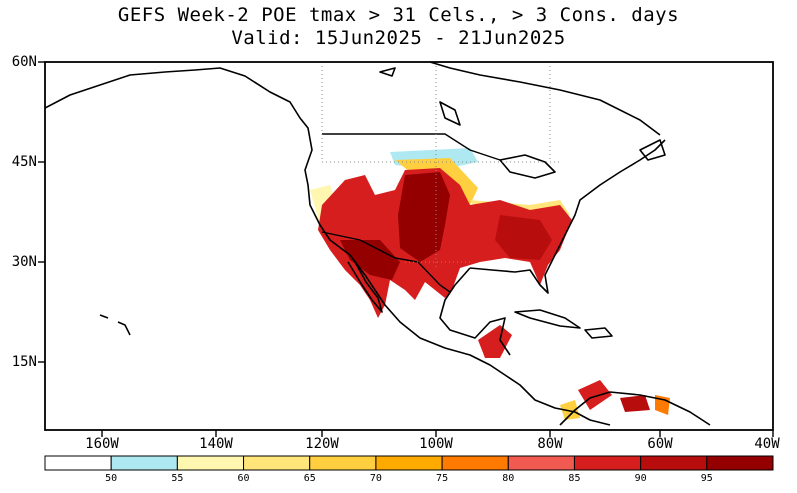  I want to click on colorbar-label: 75, so click(442, 478).